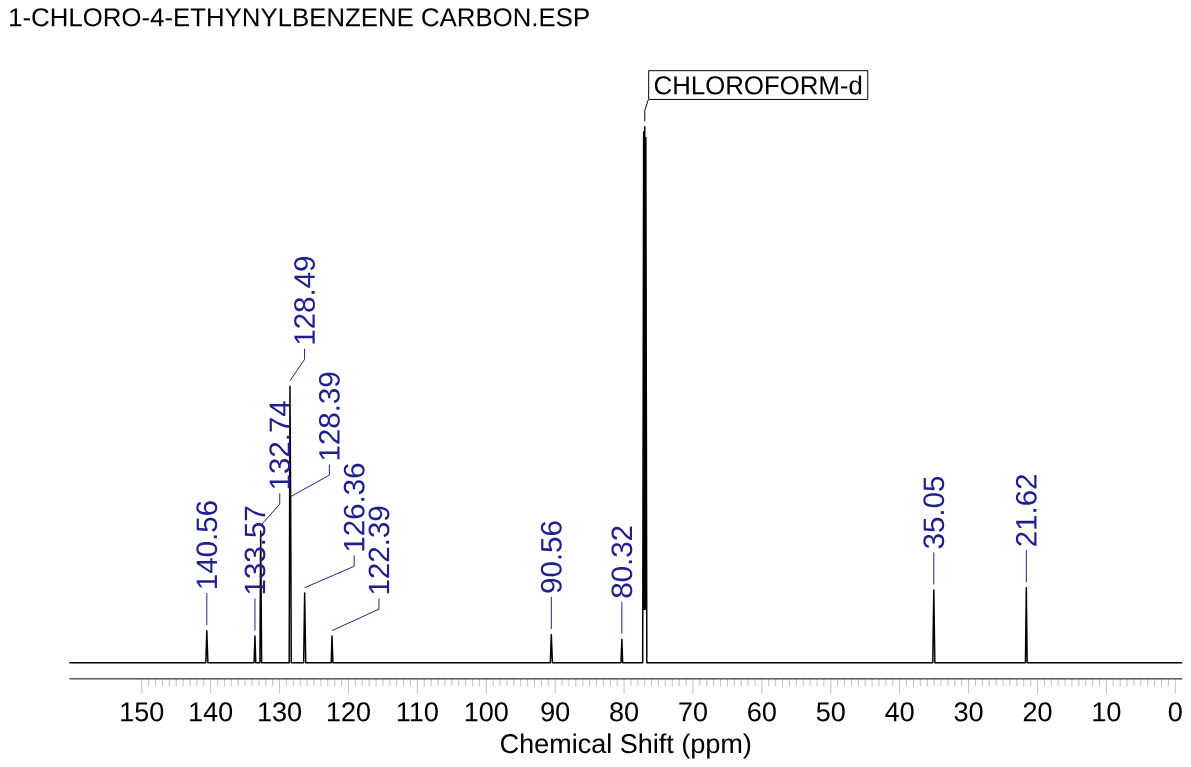 This screenshot has width=1191, height=767. Describe the element at coordinates (622, 562) in the screenshot. I see `annotation: 80.32` at that location.